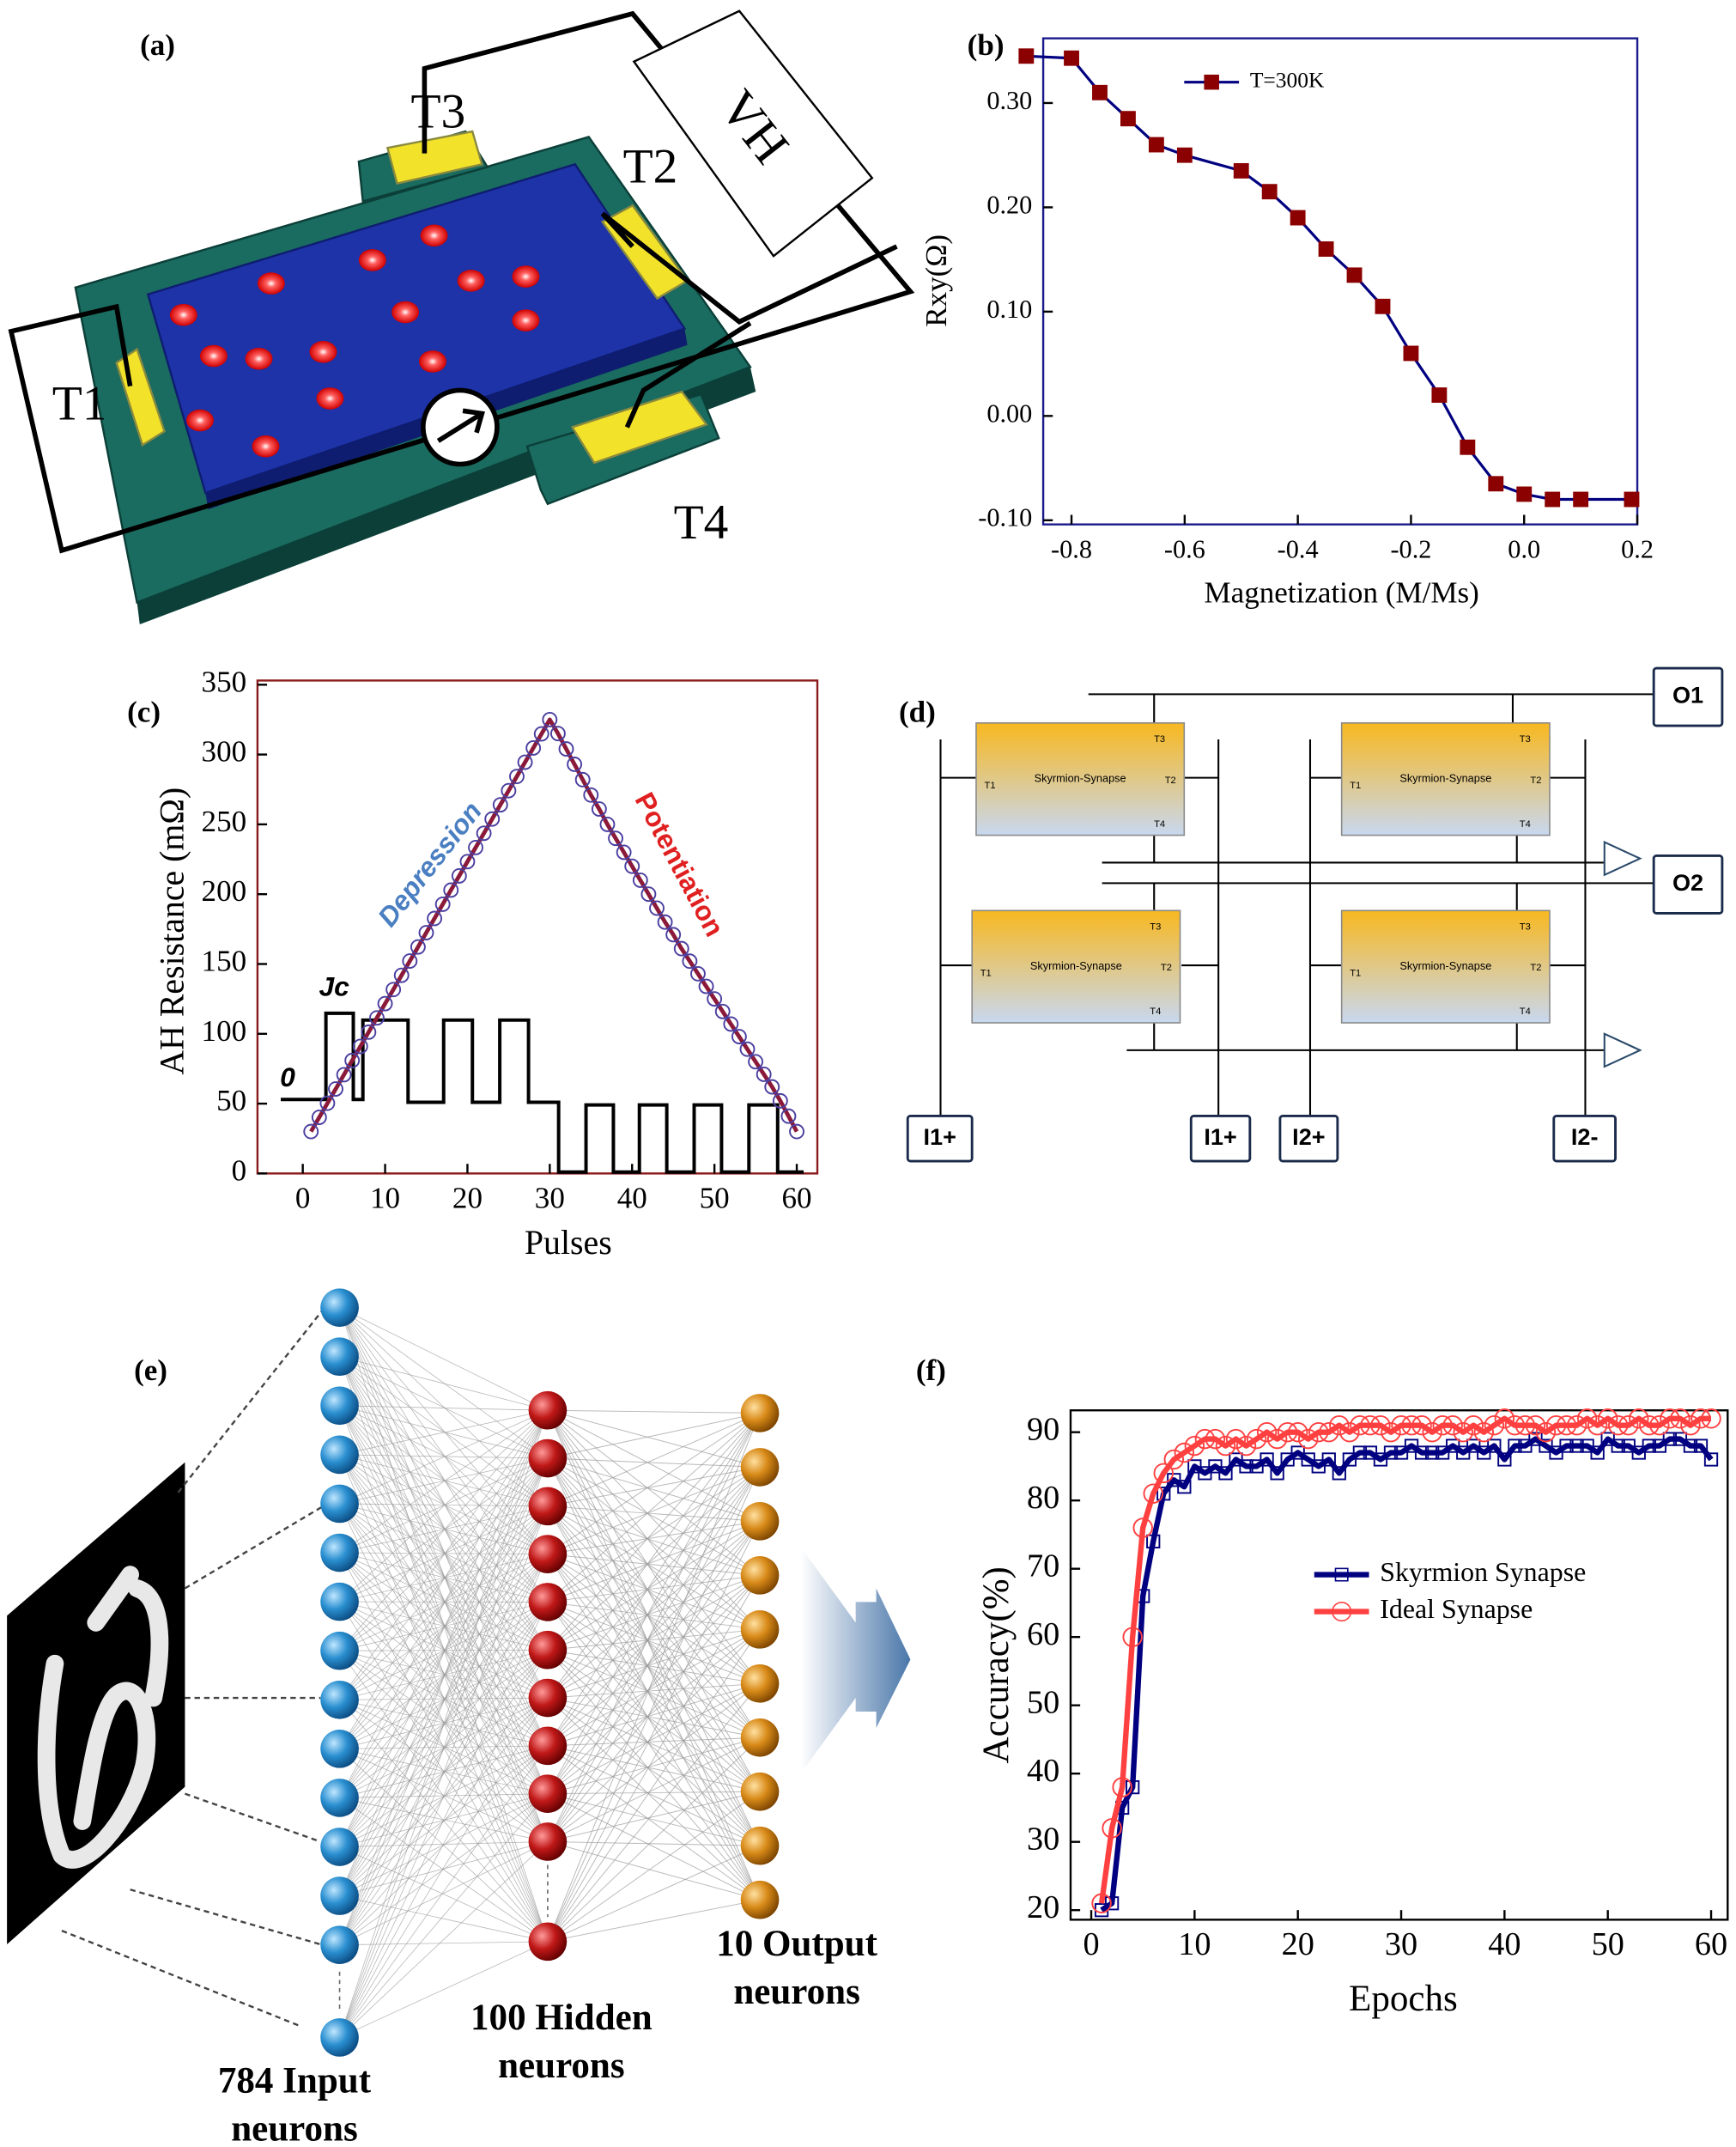 The width and height of the screenshot is (1736, 2147). What do you see at coordinates (1341, 593) in the screenshot?
I see `x-axis-label: Magnetization (M/Ms)` at bounding box center [1341, 593].